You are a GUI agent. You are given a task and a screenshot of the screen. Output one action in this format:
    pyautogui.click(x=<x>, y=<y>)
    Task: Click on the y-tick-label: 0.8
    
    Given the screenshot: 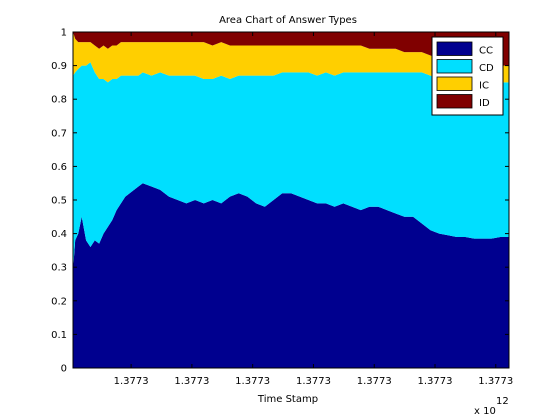 What is the action you would take?
    pyautogui.click(x=59, y=100)
    